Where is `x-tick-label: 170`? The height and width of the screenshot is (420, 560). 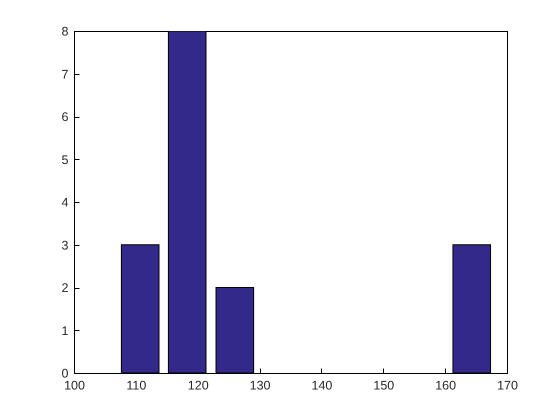 x-tick-label: 170 is located at coordinates (507, 385).